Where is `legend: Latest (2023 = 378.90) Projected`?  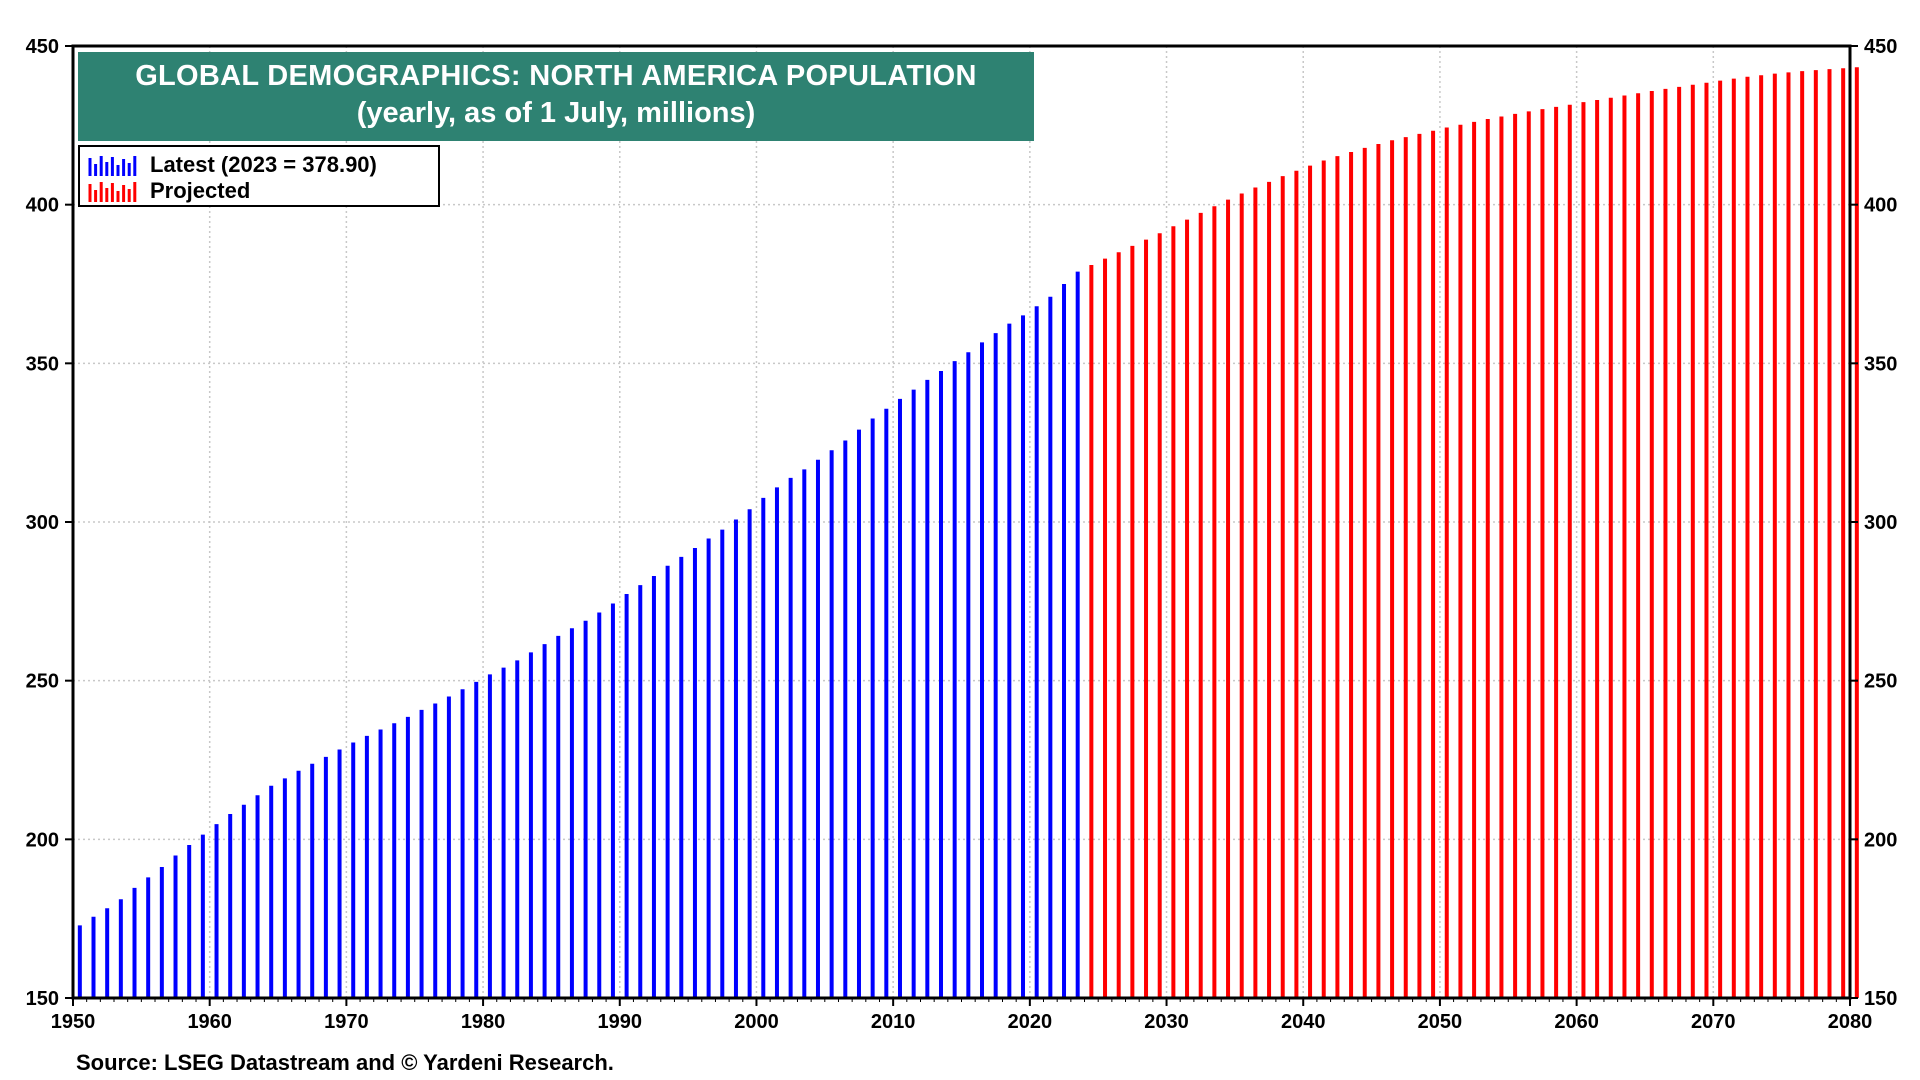 legend: Latest (2023 = 378.90) Projected is located at coordinates (259, 176).